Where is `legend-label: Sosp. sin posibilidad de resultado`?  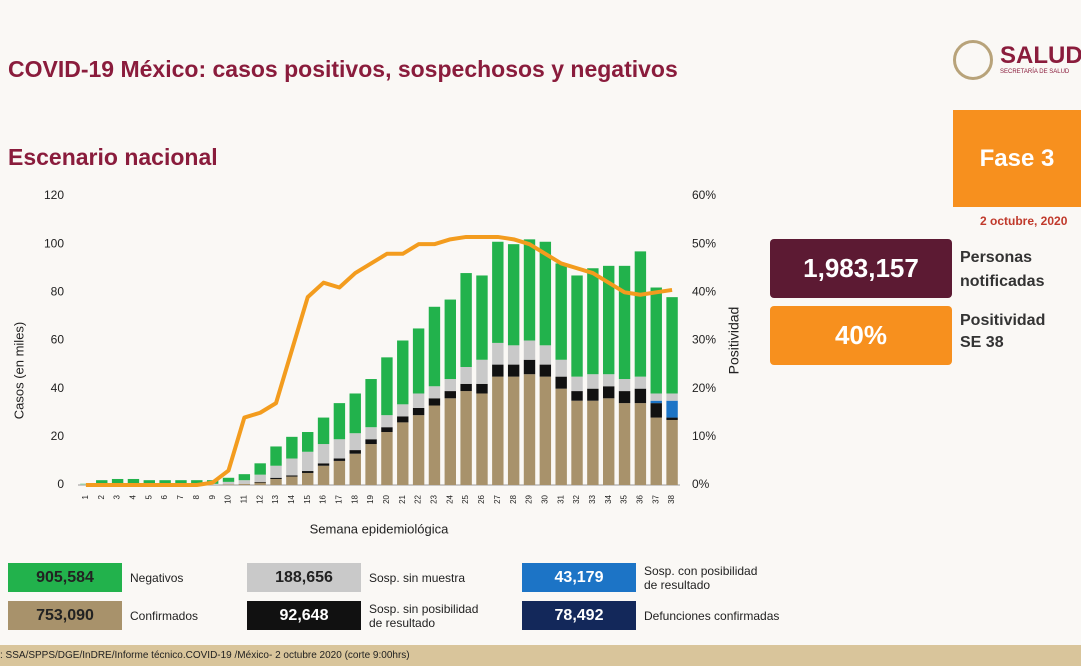
legend-label: Sosp. sin posibilidad de resultado is located at coordinates (424, 615).